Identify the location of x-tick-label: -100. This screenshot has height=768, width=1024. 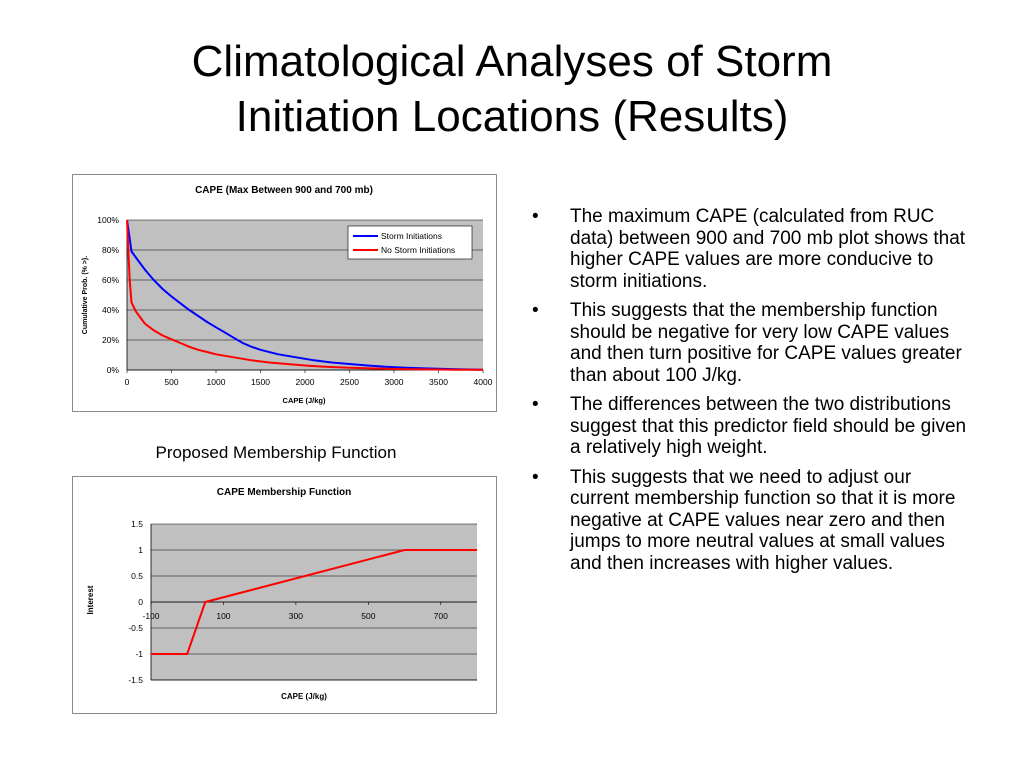
(150, 616).